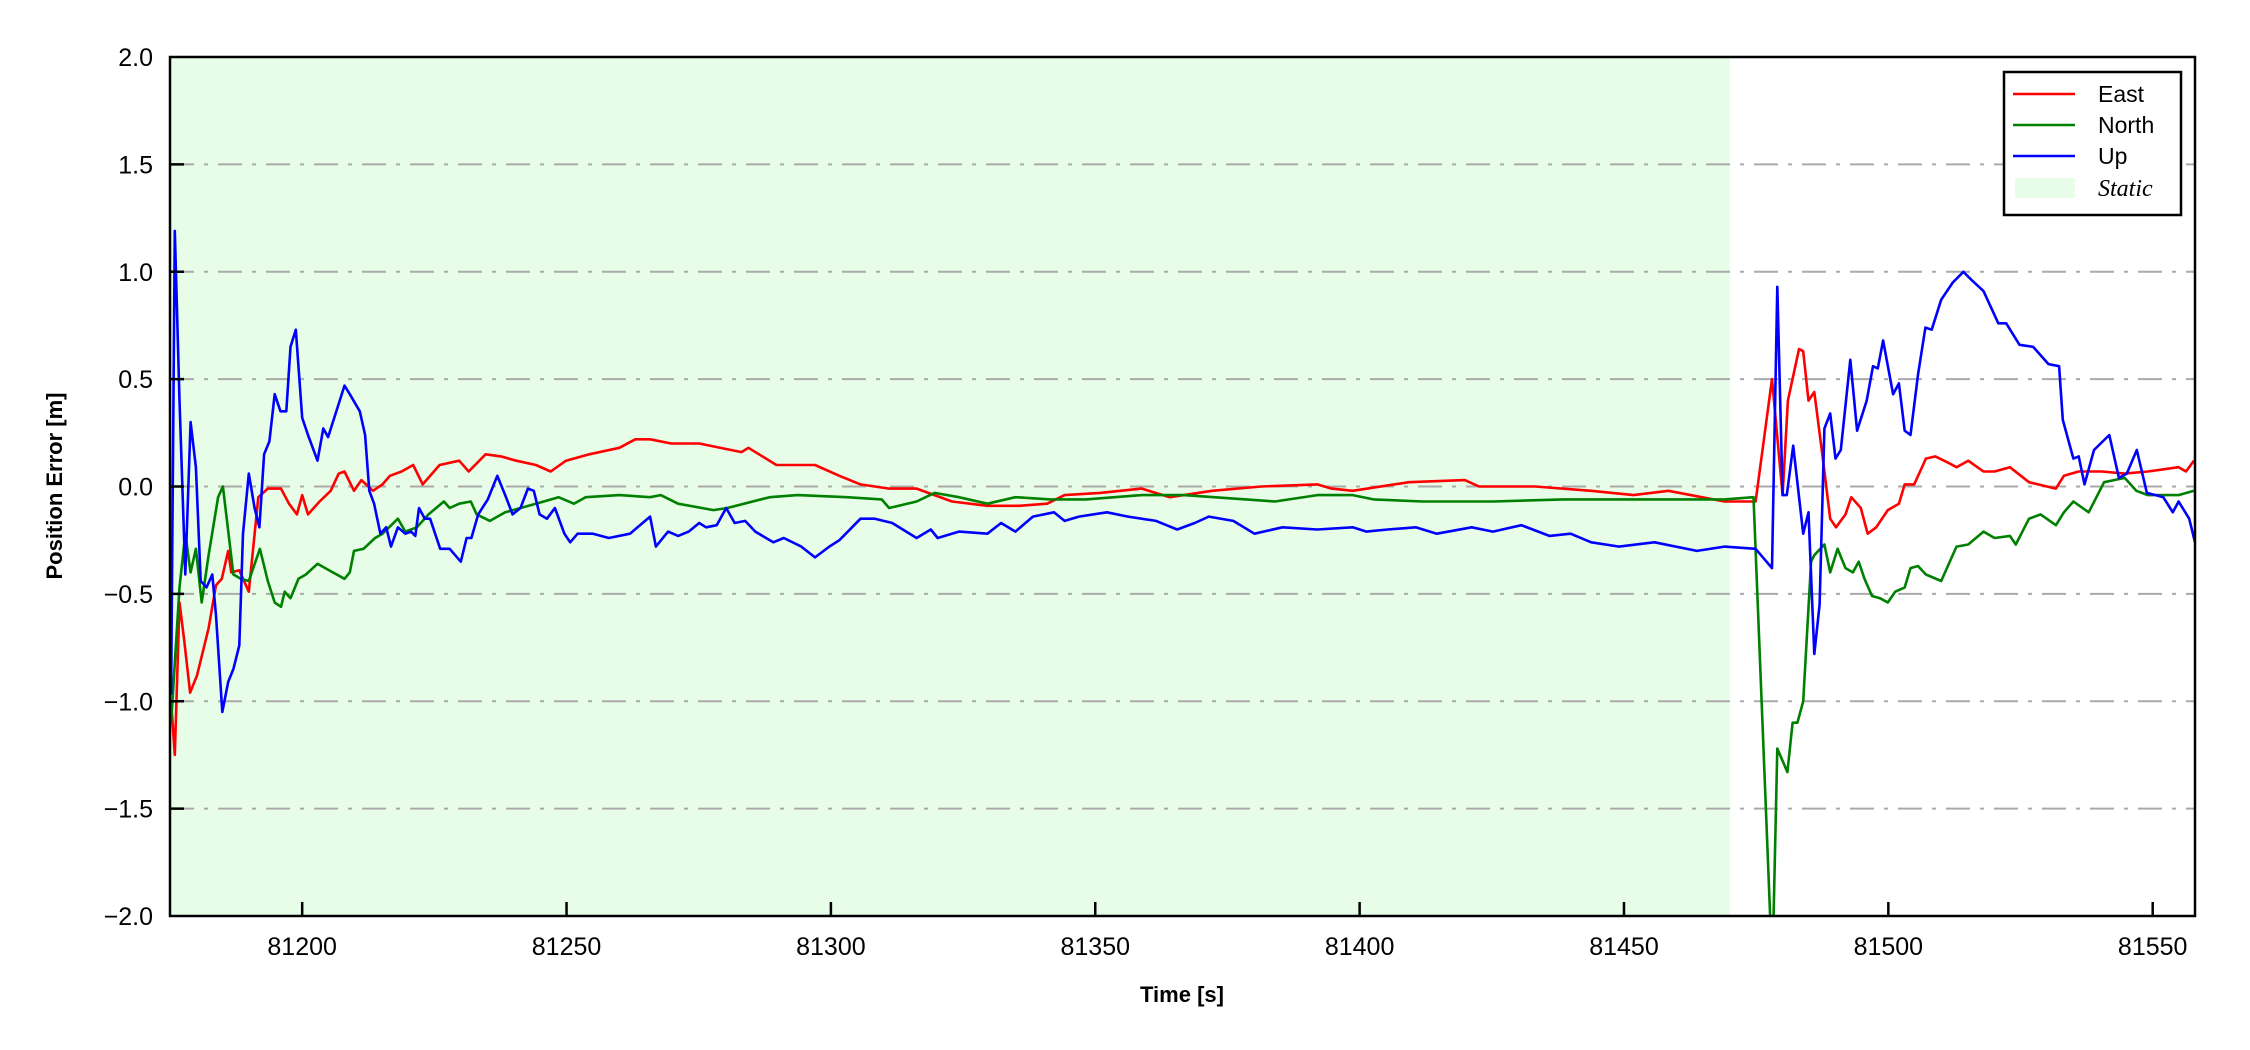 This screenshot has height=1050, width=2250. What do you see at coordinates (2125, 189) in the screenshot?
I see `legend-label-static: Static` at bounding box center [2125, 189].